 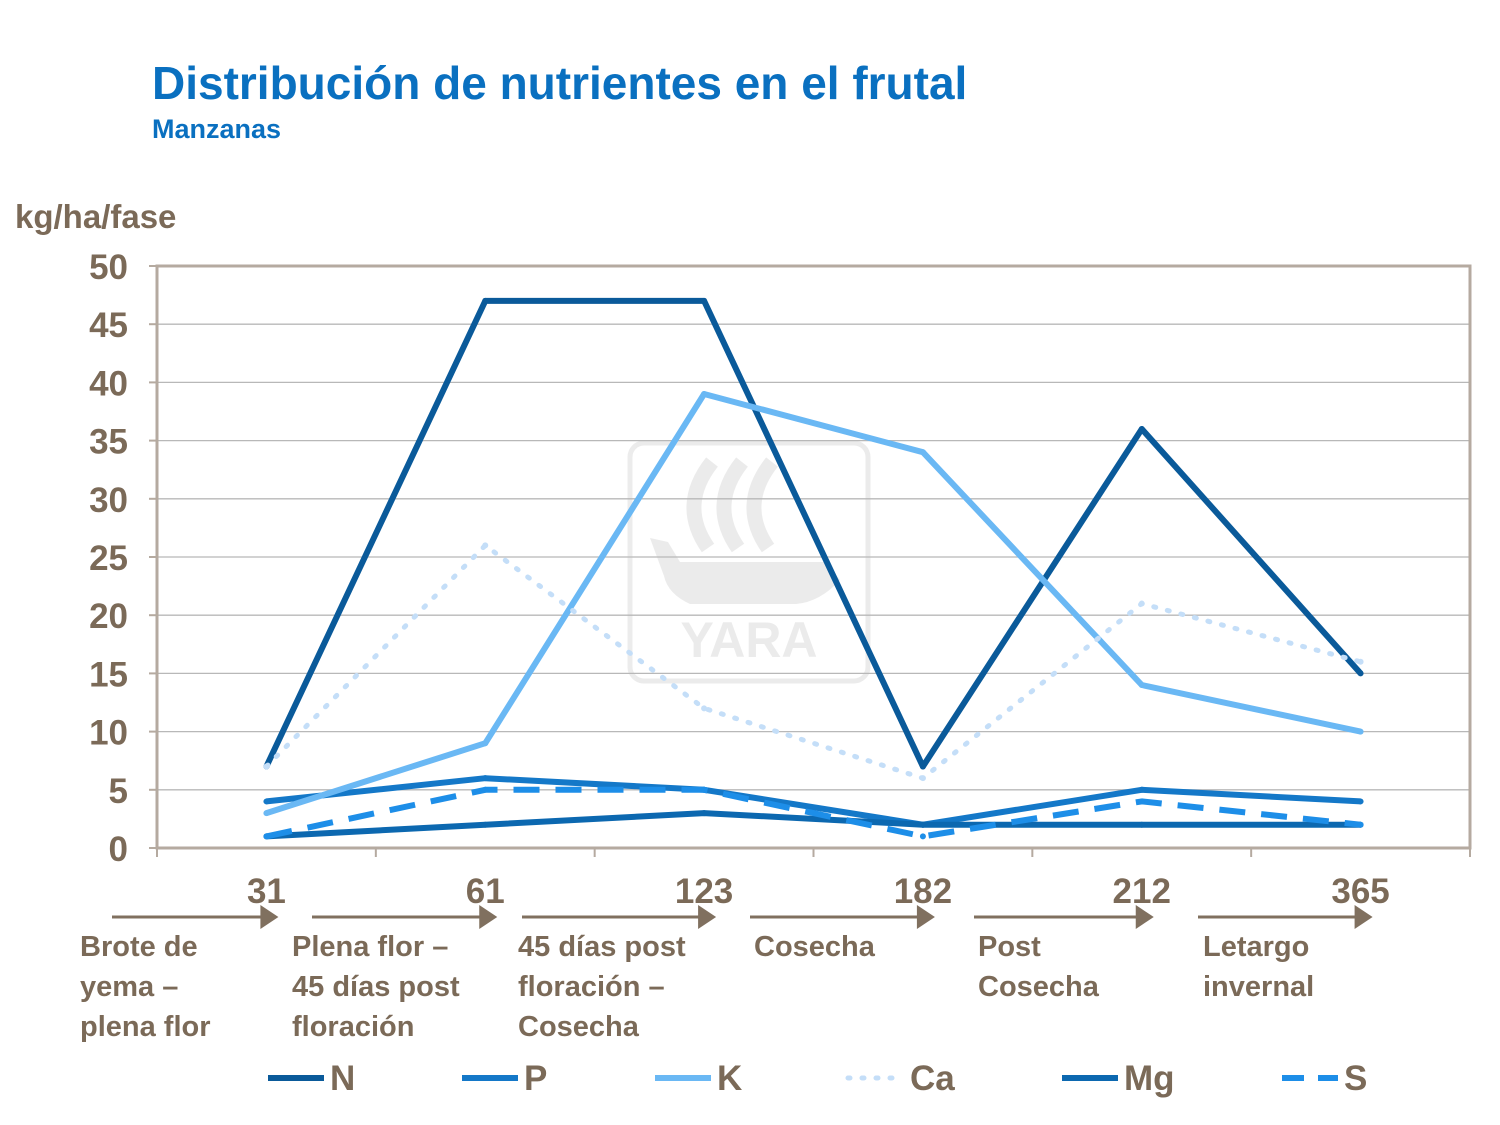 I want to click on y-tick-label: 30, so click(x=108, y=500).